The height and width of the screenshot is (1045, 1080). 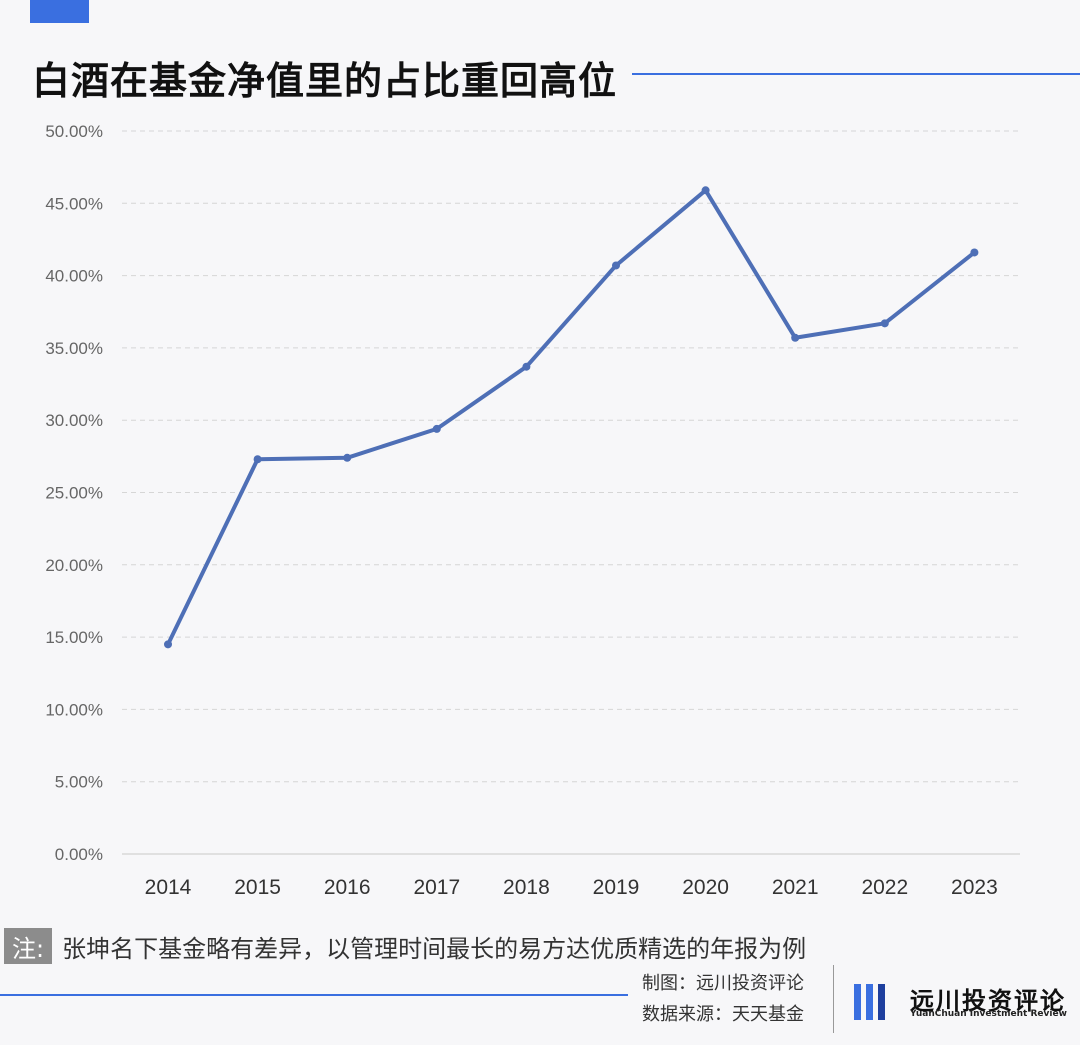 What do you see at coordinates (74, 420) in the screenshot?
I see `y-tick-label: 30.00%` at bounding box center [74, 420].